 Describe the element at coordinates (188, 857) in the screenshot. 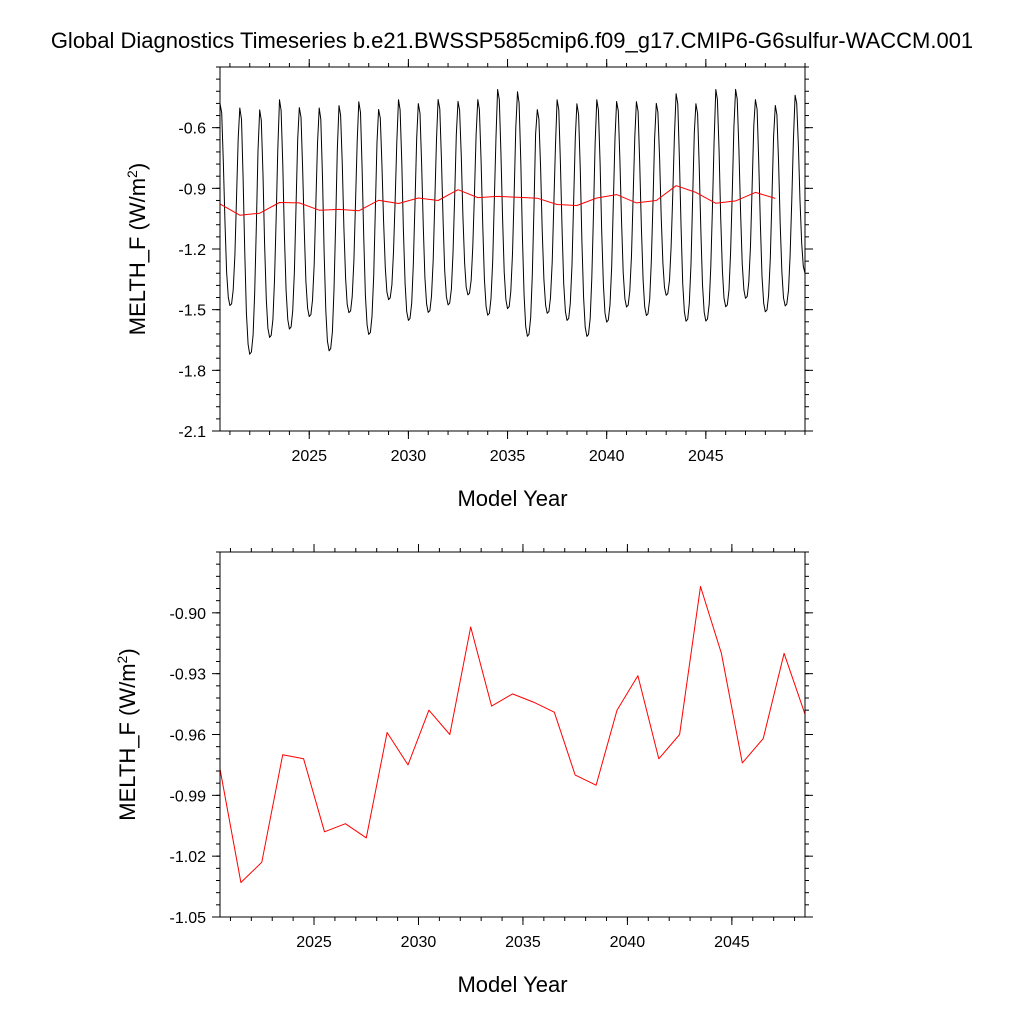

I see `y-tick-label: -1.02` at that location.